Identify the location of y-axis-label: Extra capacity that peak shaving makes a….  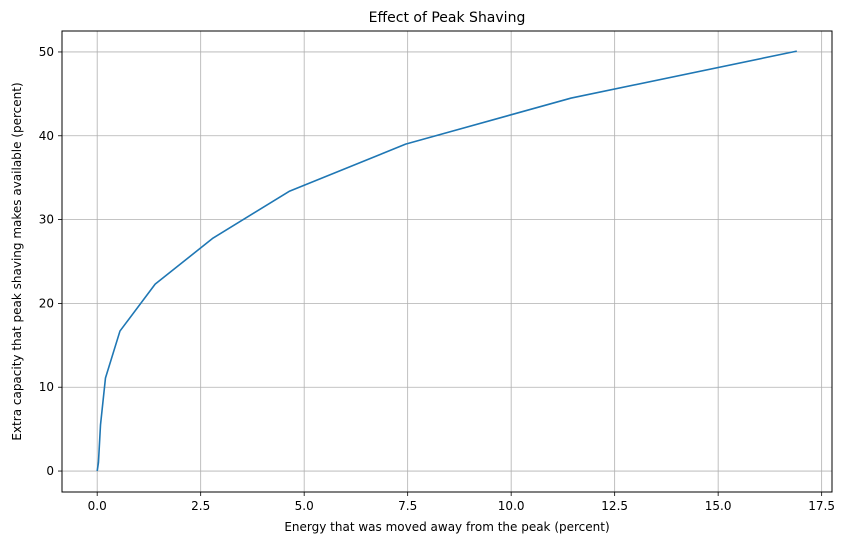
(17, 261).